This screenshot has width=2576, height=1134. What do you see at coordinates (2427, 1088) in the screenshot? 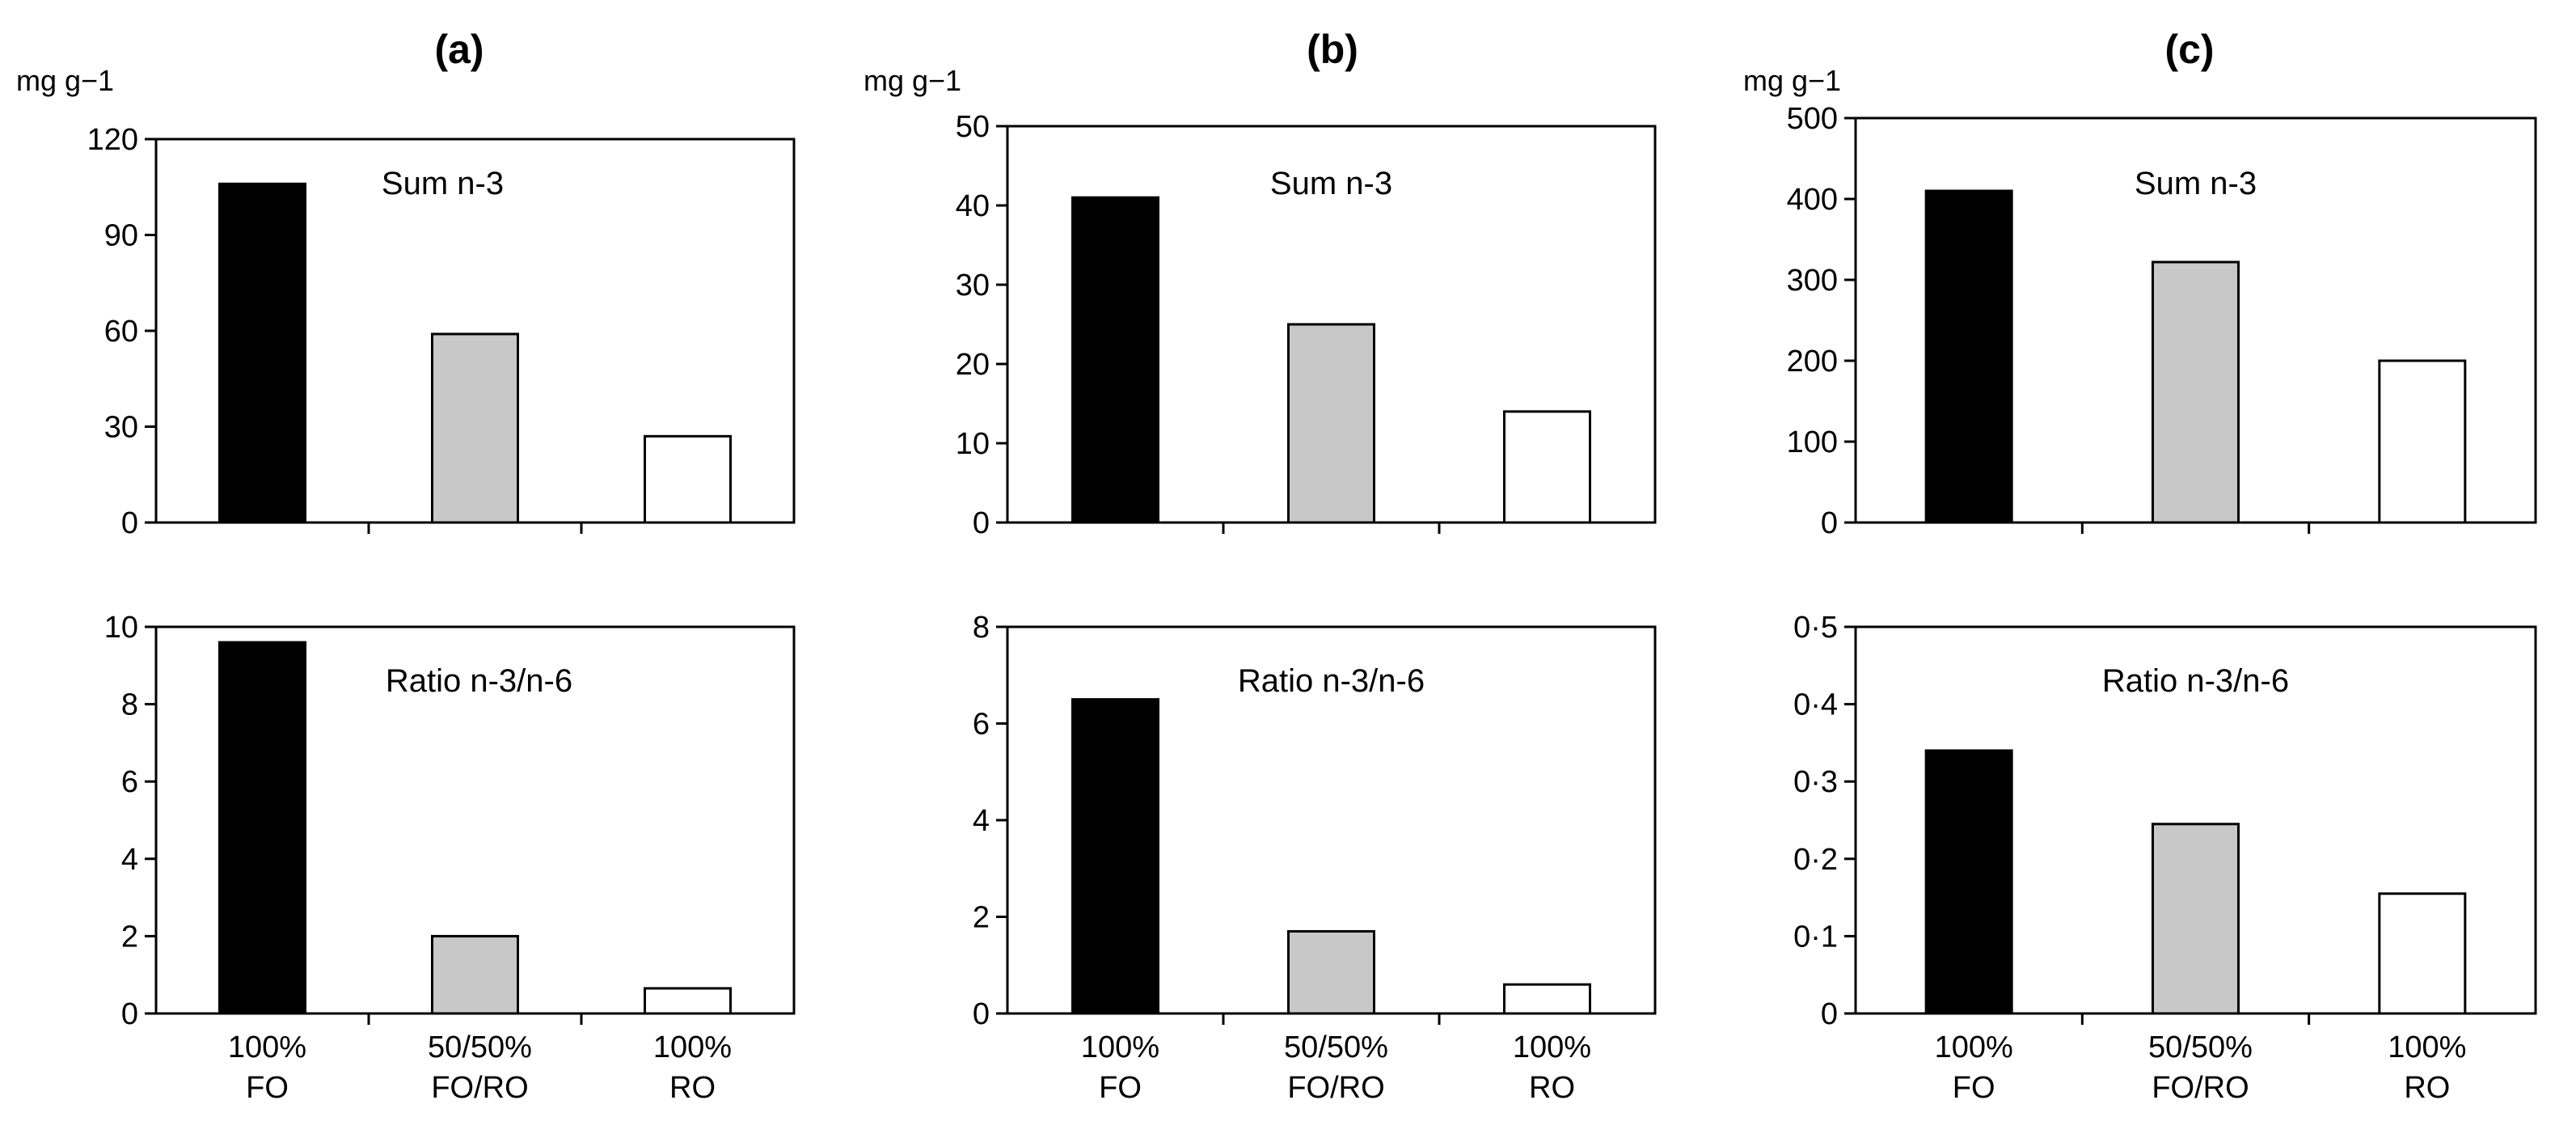
I see `fig-c-category-label-line2: RO` at bounding box center [2427, 1088].